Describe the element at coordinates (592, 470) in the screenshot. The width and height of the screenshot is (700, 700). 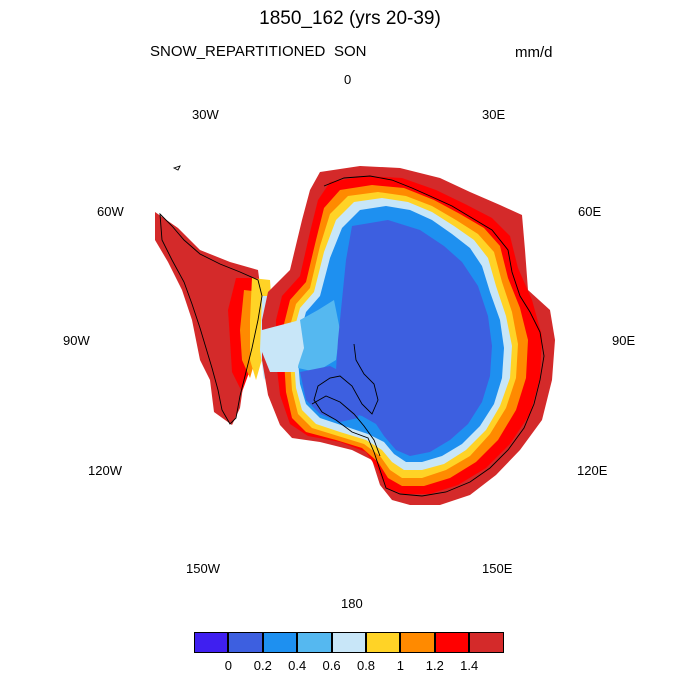
I see `lon-label-120e: 120E` at that location.